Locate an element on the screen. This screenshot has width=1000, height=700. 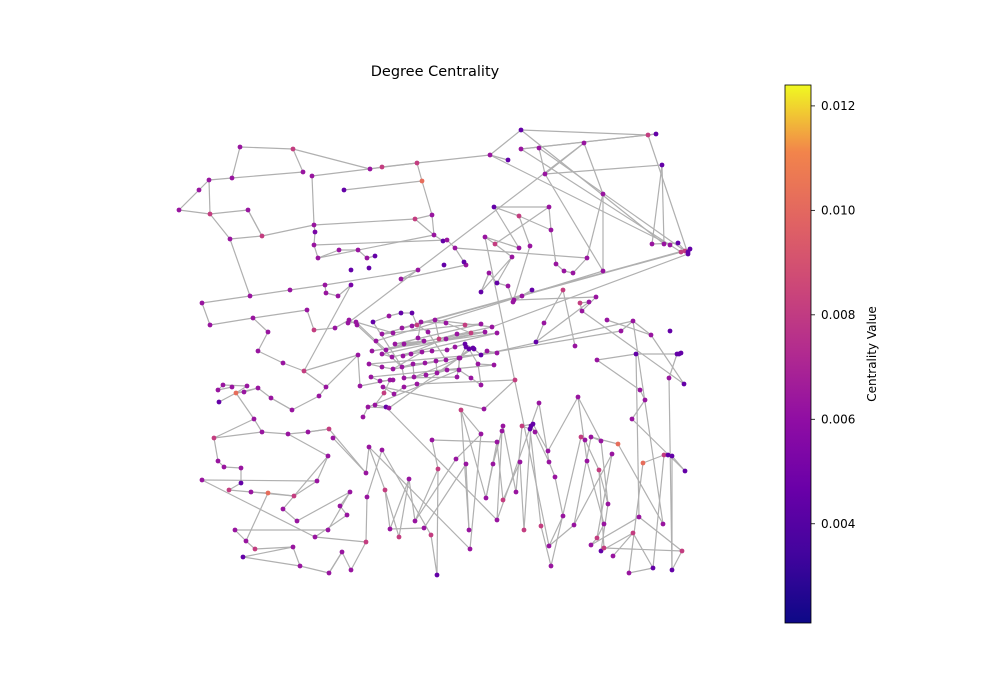
colorbar-ticks: 0.004 0.006 0.008 0.010 0.012 is located at coordinates (833, 315).